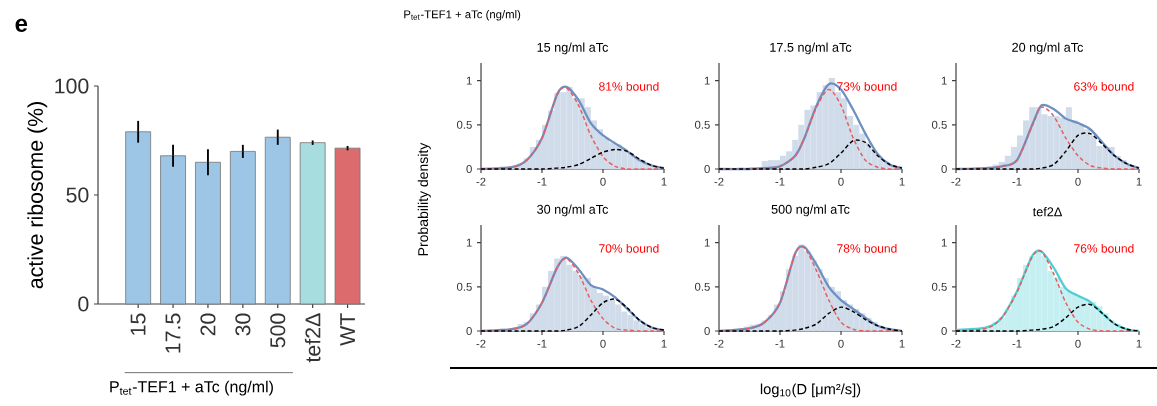 Image resolution: width=1157 pixels, height=406 pixels. Describe the element at coordinates (72, 86) in the screenshot. I see `y-tick-label: 100` at that location.